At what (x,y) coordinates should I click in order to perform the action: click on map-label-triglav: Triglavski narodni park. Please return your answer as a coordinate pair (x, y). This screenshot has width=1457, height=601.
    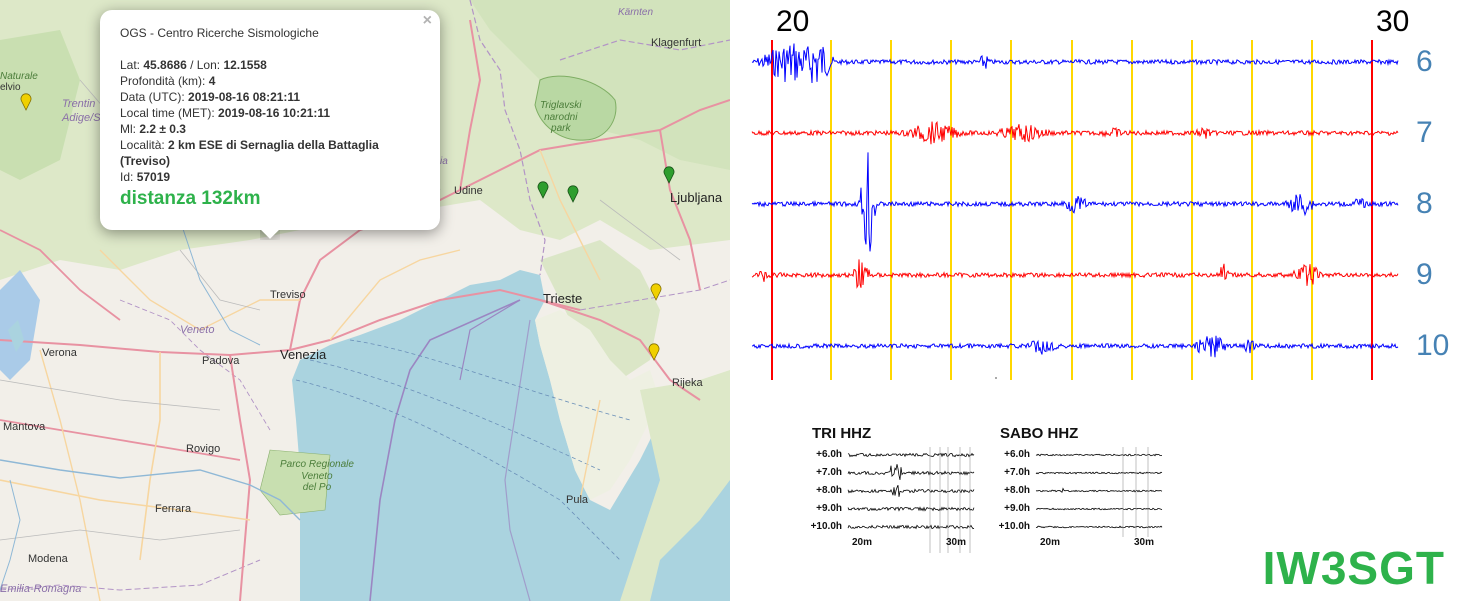
    Looking at the image, I should click on (561, 117).